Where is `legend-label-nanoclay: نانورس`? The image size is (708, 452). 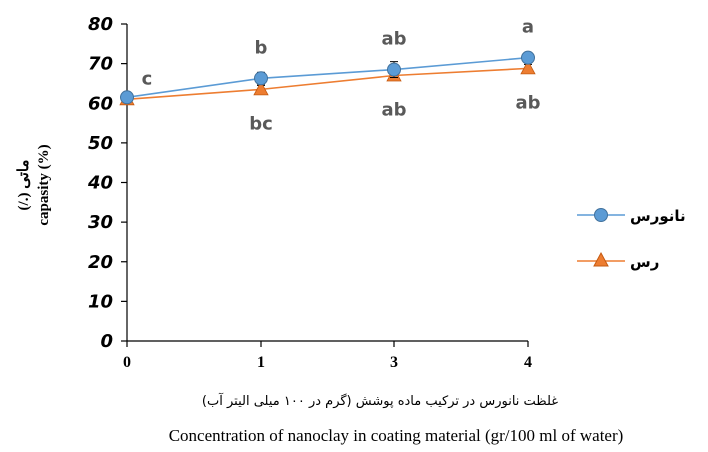 legend-label-nanoclay: نانورس is located at coordinates (658, 216).